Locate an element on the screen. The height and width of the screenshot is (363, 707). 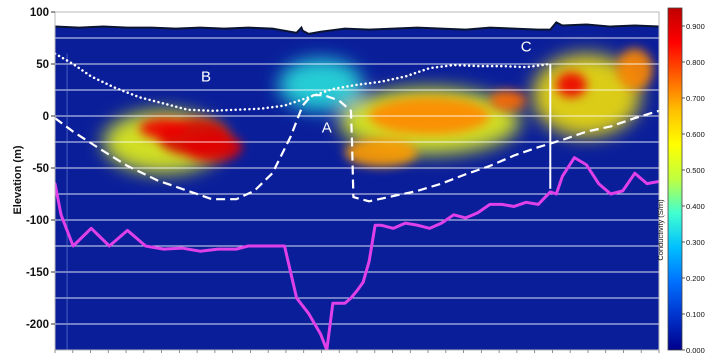
y-tick-label: 0 is located at coordinates (46, 117).